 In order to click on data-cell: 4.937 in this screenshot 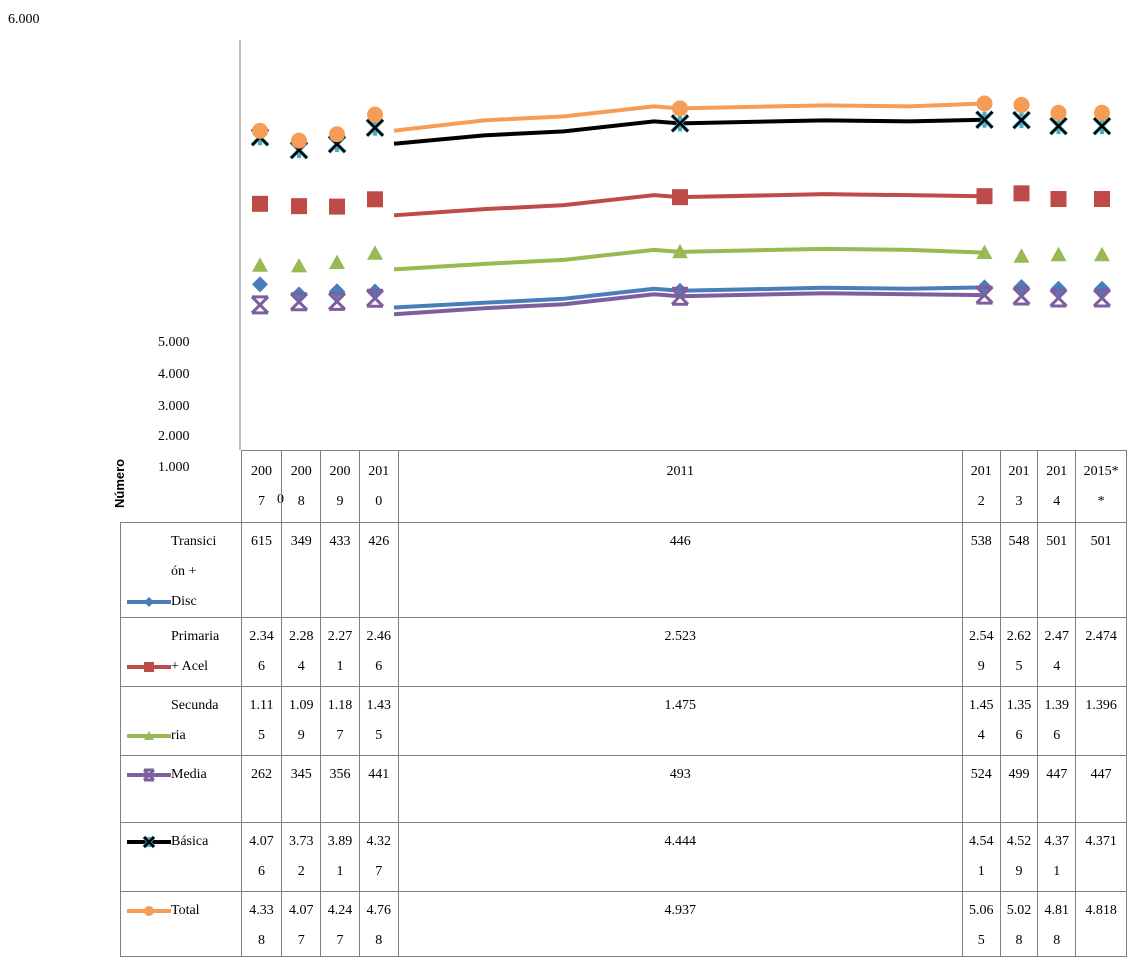, I will do `click(680, 924)`.